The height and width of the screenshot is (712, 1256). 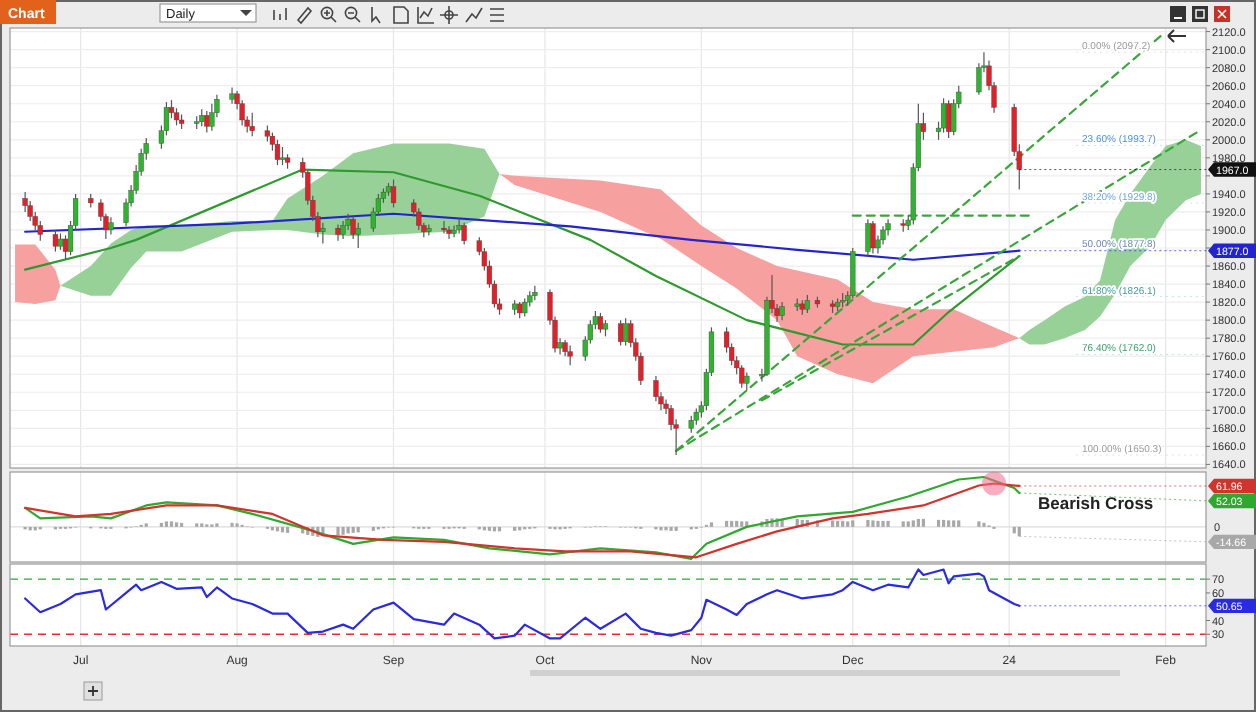 I want to click on annotation: Bearish Cross, so click(x=1096, y=503).